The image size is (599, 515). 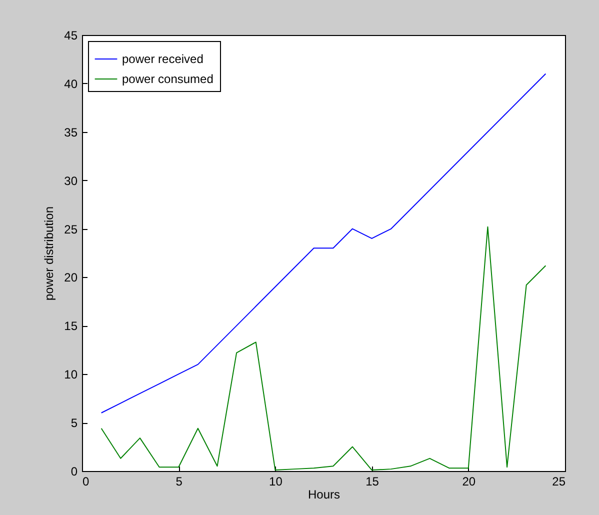 What do you see at coordinates (71, 375) in the screenshot?
I see `y-tick-label: 10` at bounding box center [71, 375].